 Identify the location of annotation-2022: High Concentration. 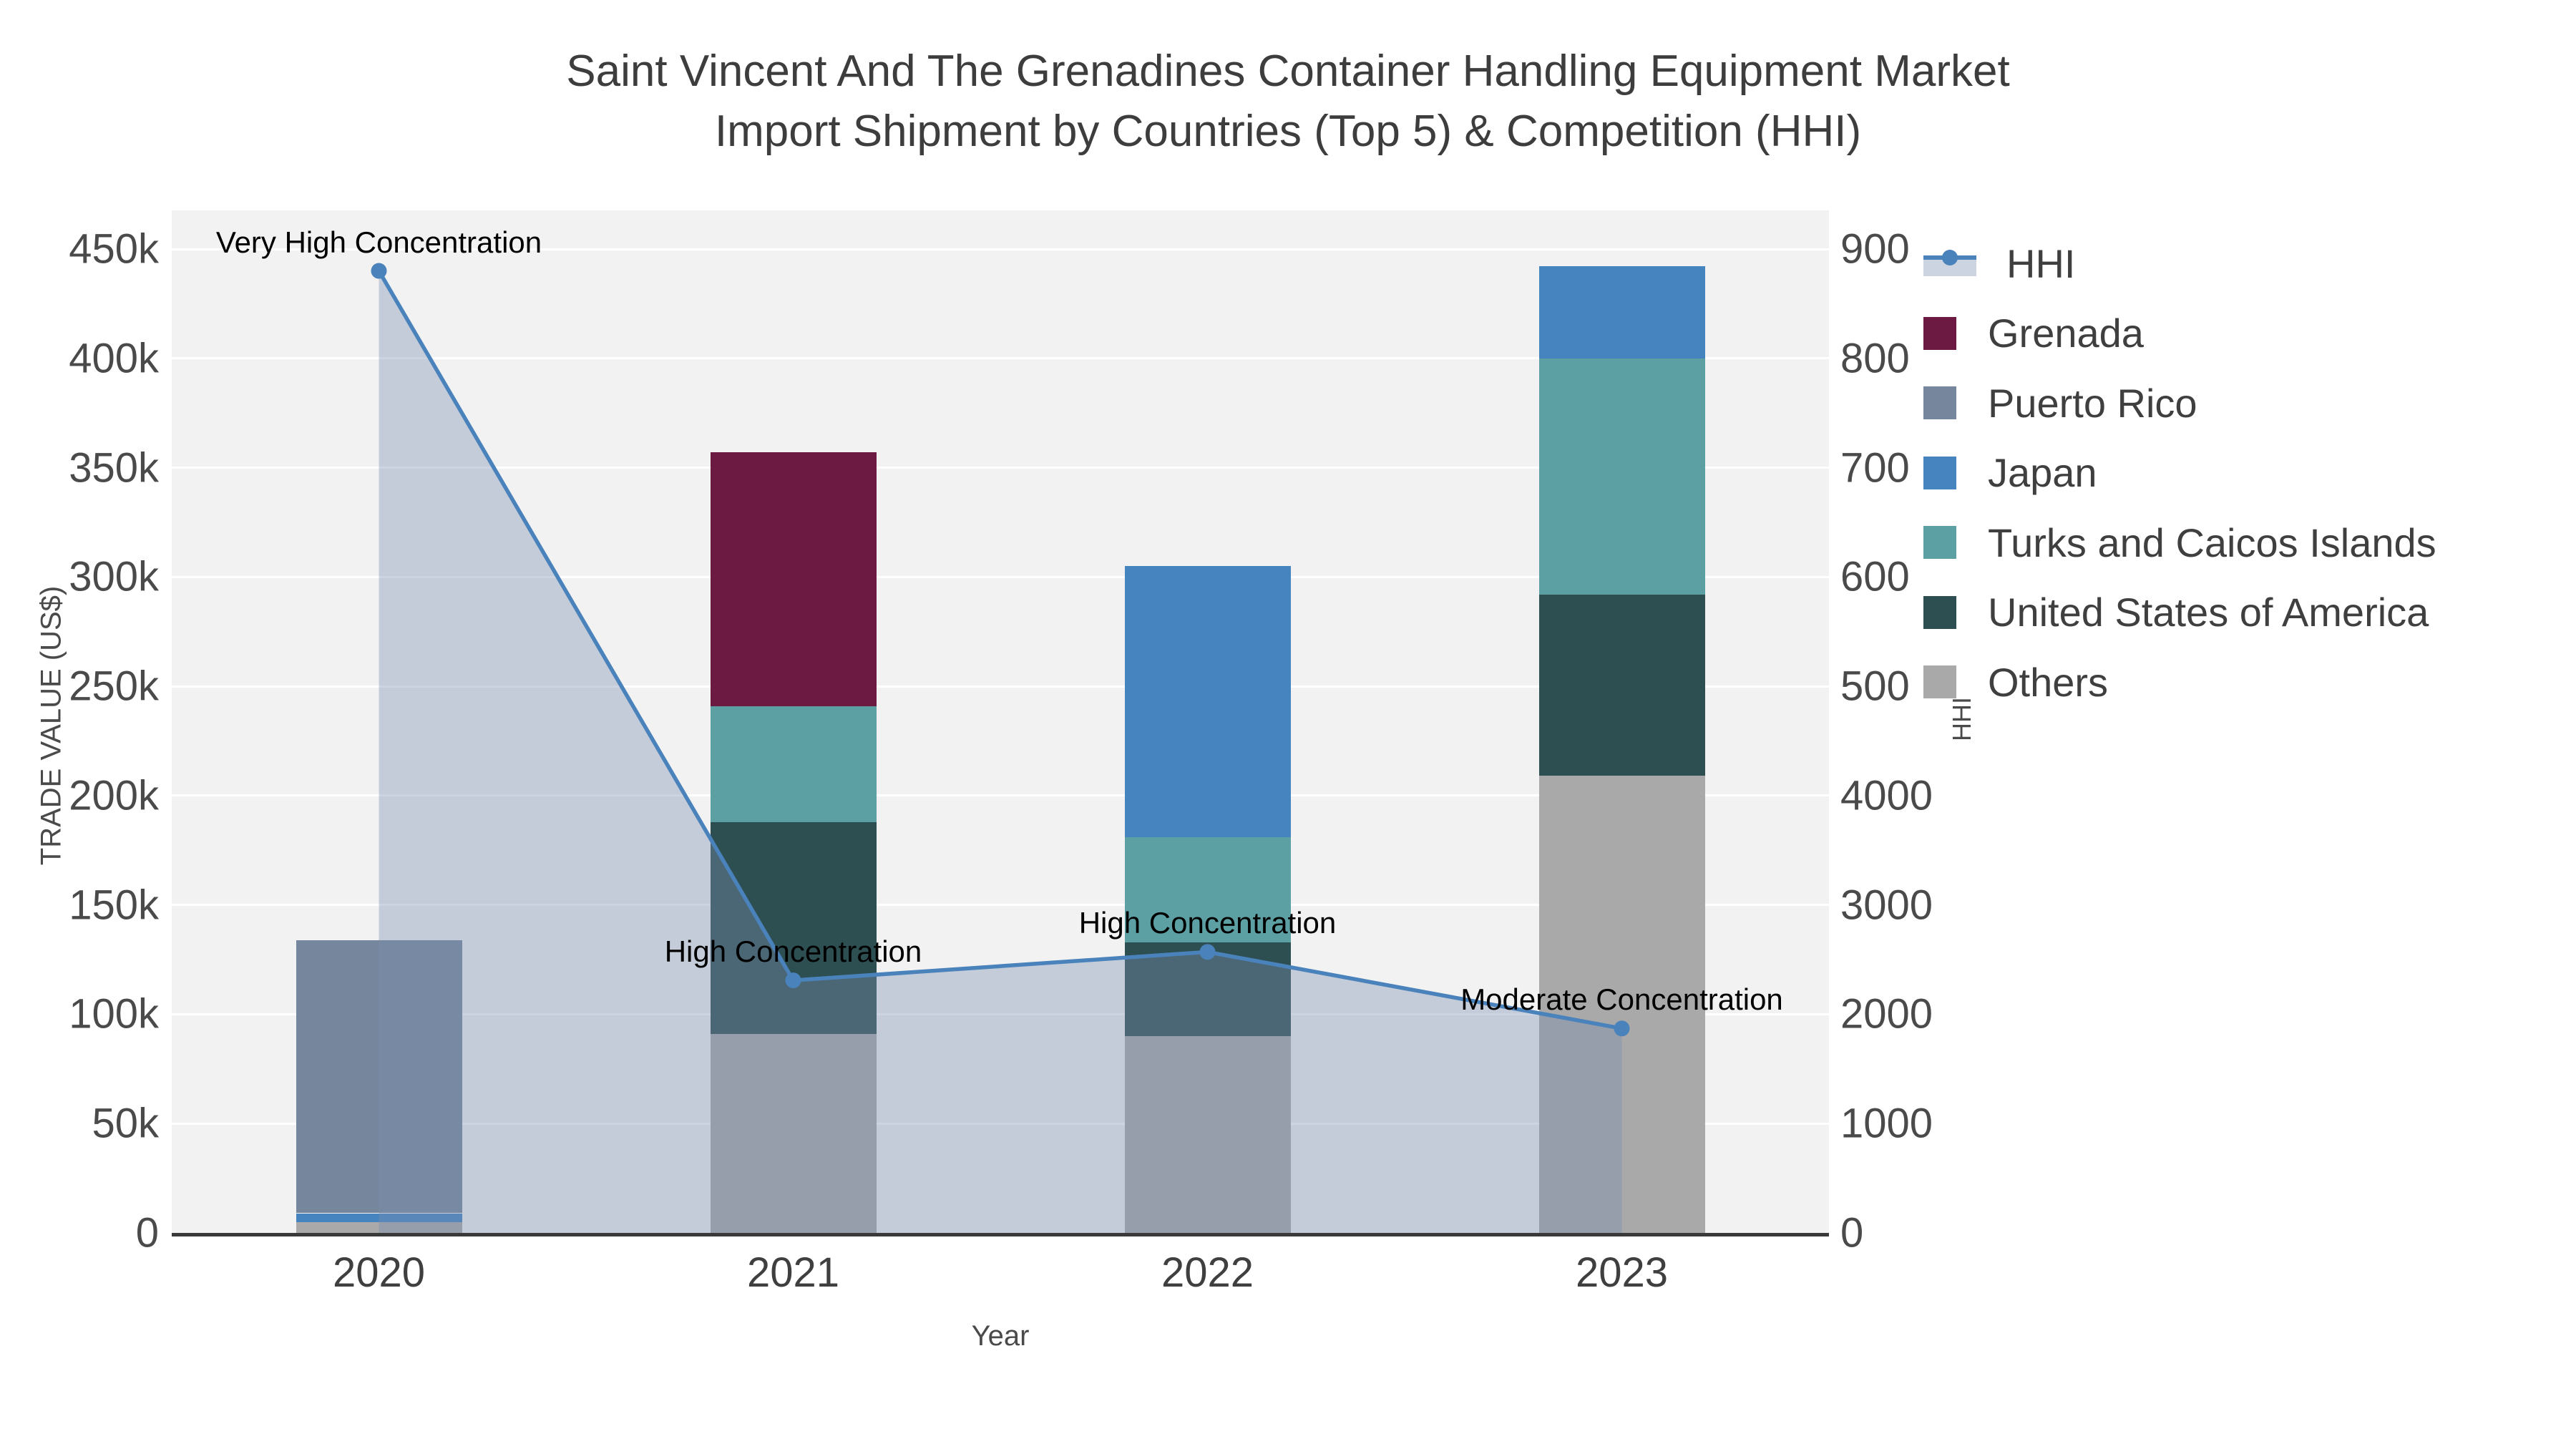
(1207, 923).